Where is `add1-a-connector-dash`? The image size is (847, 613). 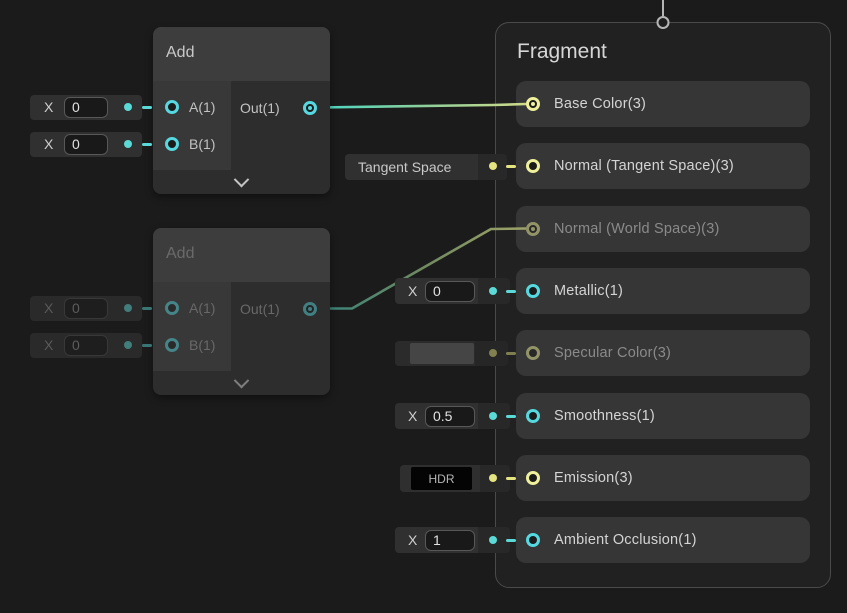 add1-a-connector-dash is located at coordinates (147, 107).